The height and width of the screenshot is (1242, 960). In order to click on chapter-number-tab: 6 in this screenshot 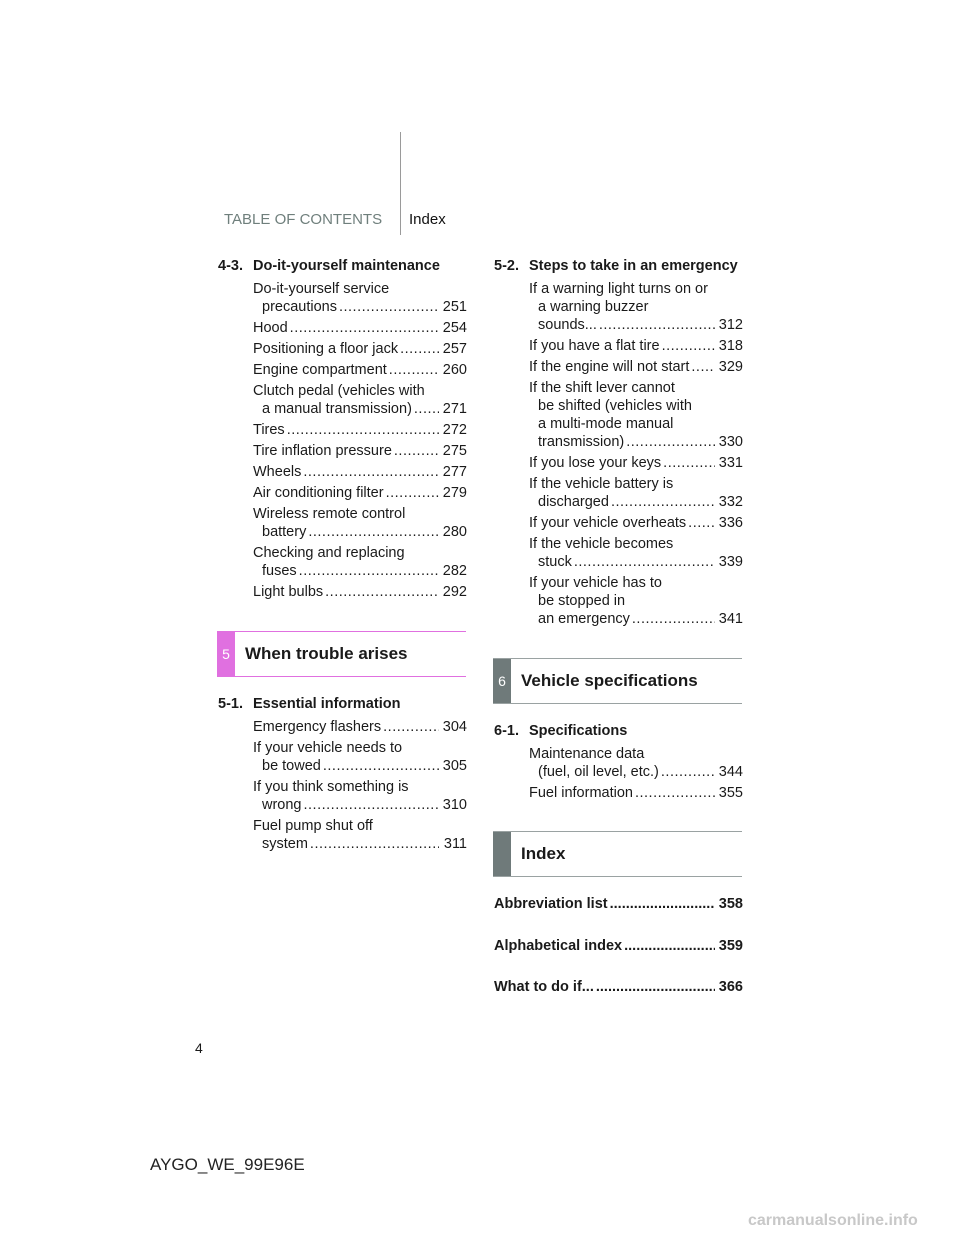, I will do `click(502, 681)`.